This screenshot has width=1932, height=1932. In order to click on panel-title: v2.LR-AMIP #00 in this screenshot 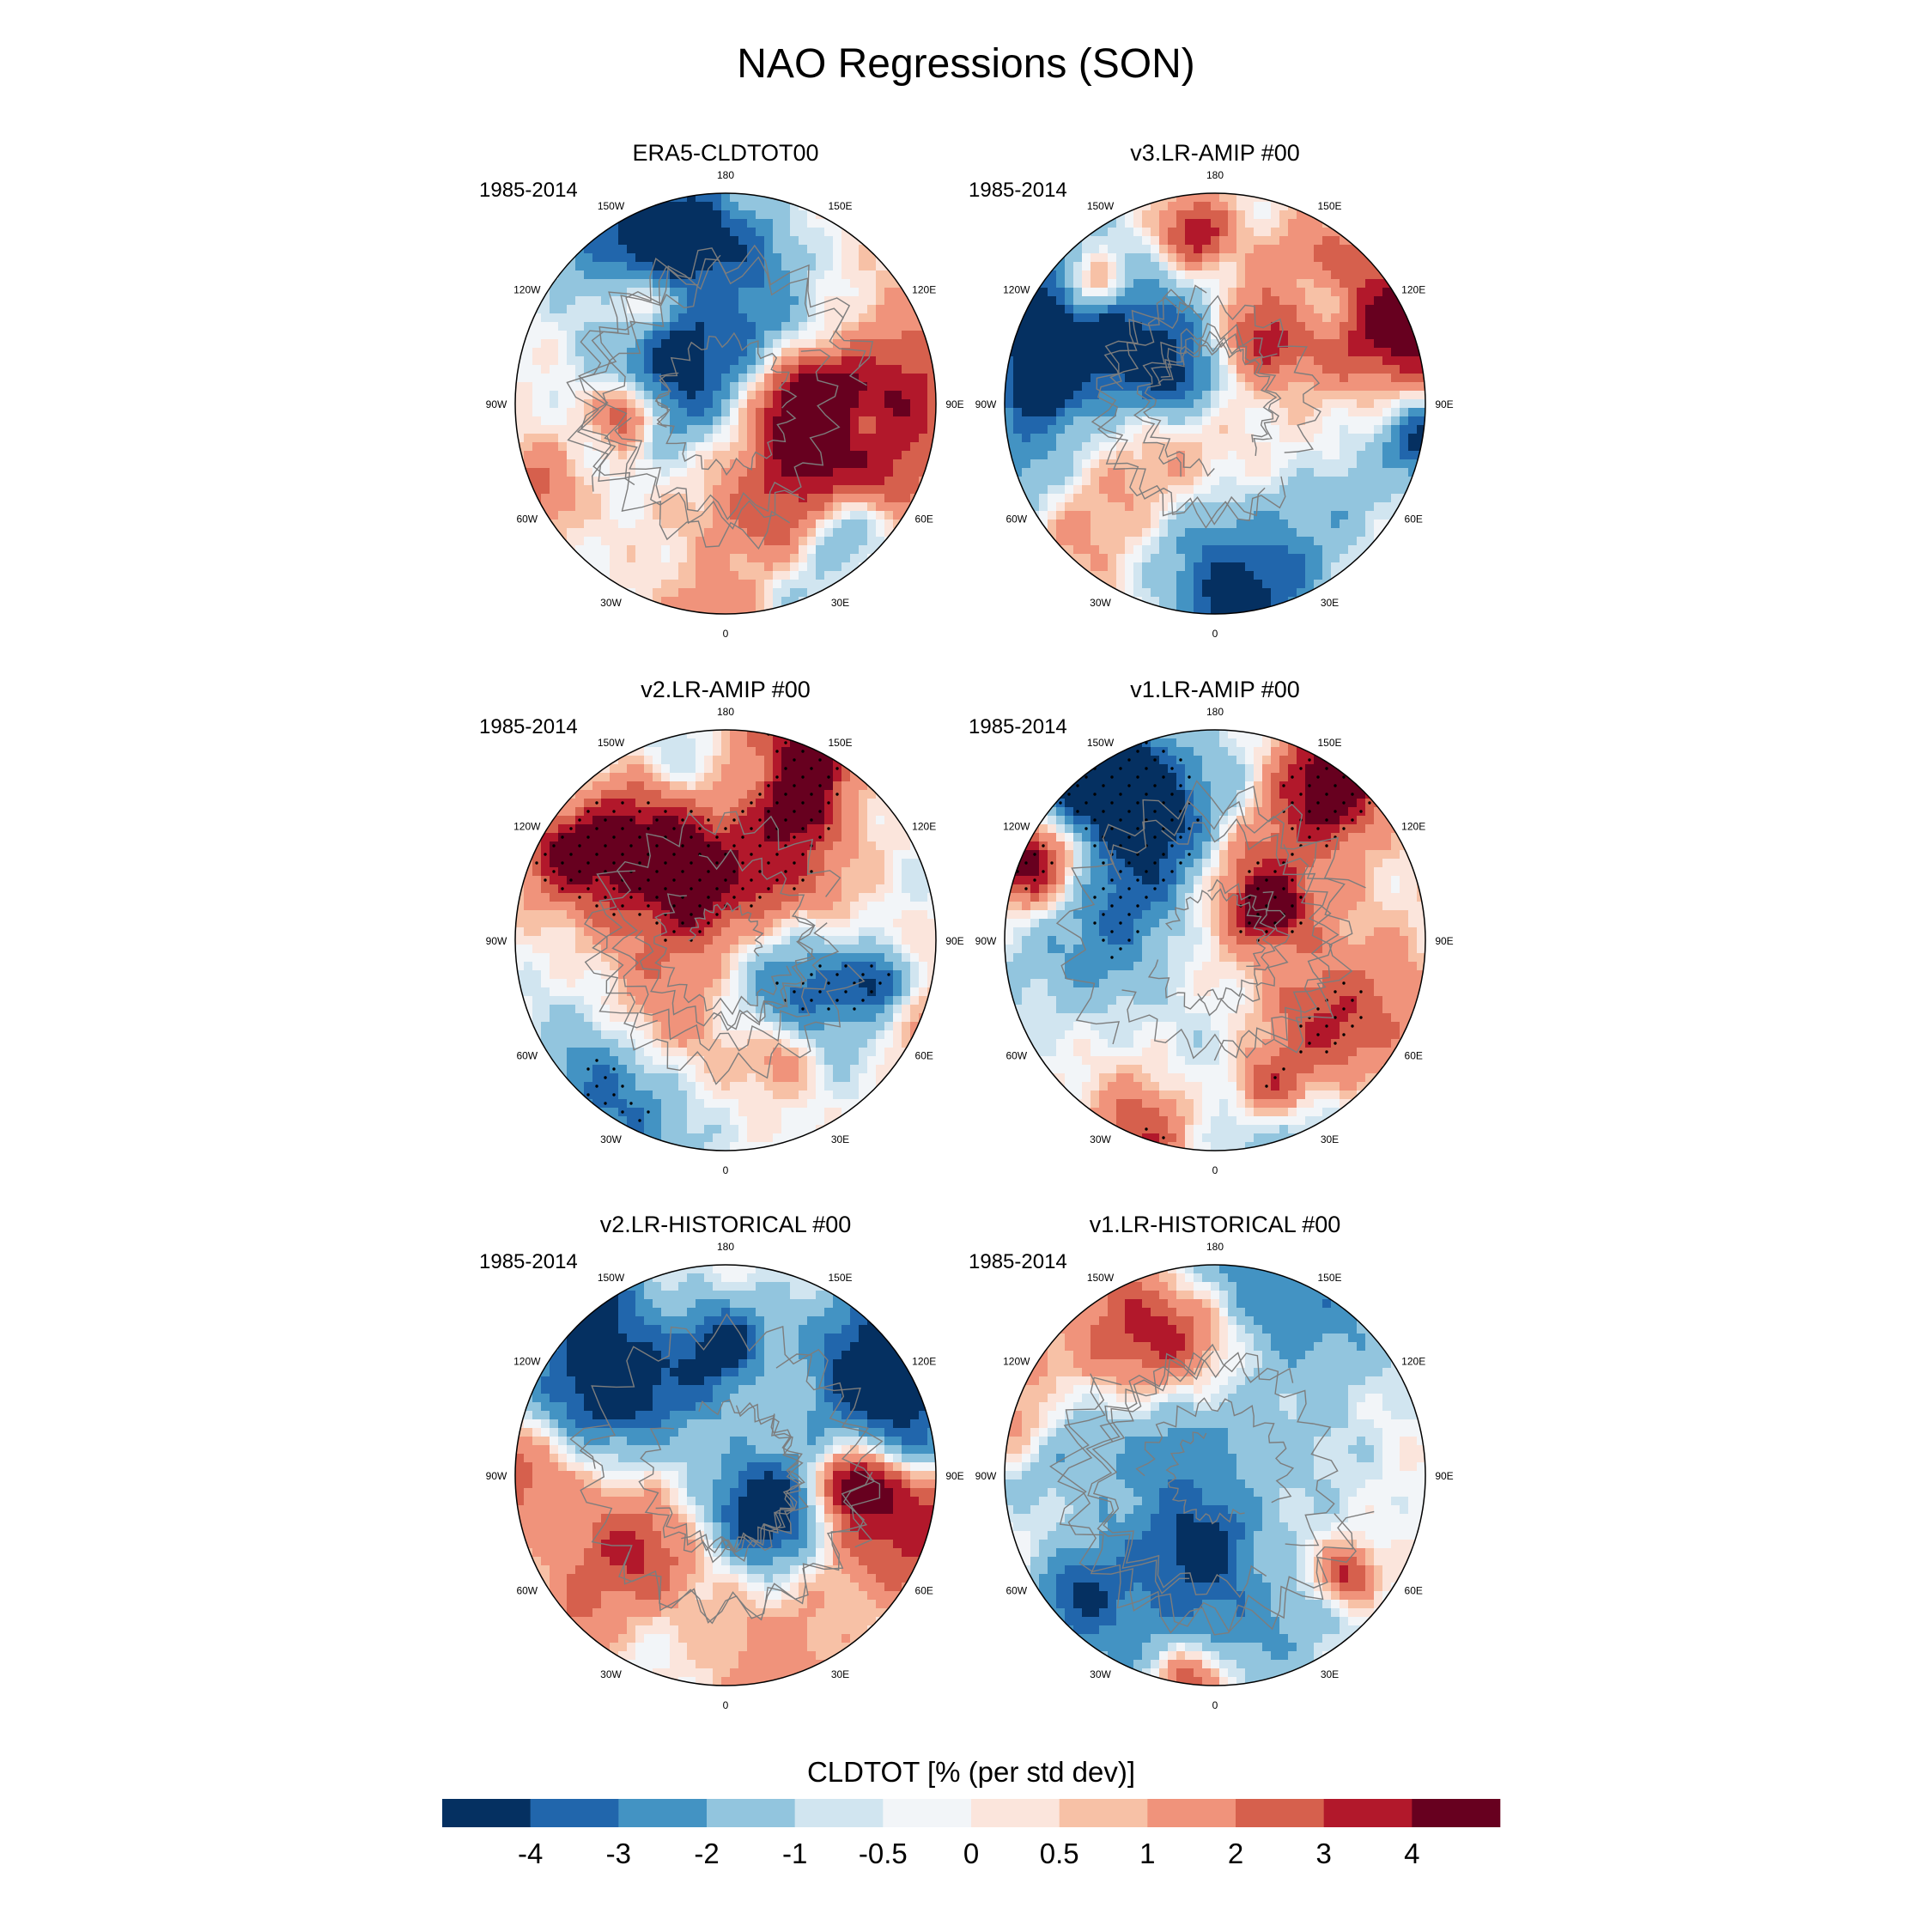, I will do `click(726, 689)`.